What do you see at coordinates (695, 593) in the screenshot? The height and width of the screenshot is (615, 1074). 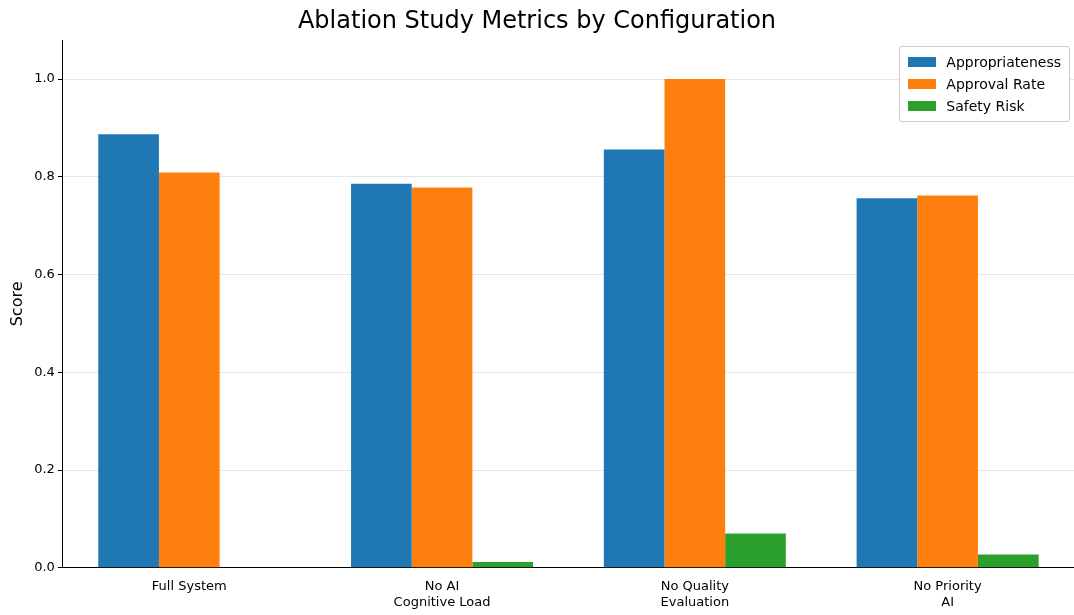 I see `x-tick-label: No Quality Evaluation` at bounding box center [695, 593].